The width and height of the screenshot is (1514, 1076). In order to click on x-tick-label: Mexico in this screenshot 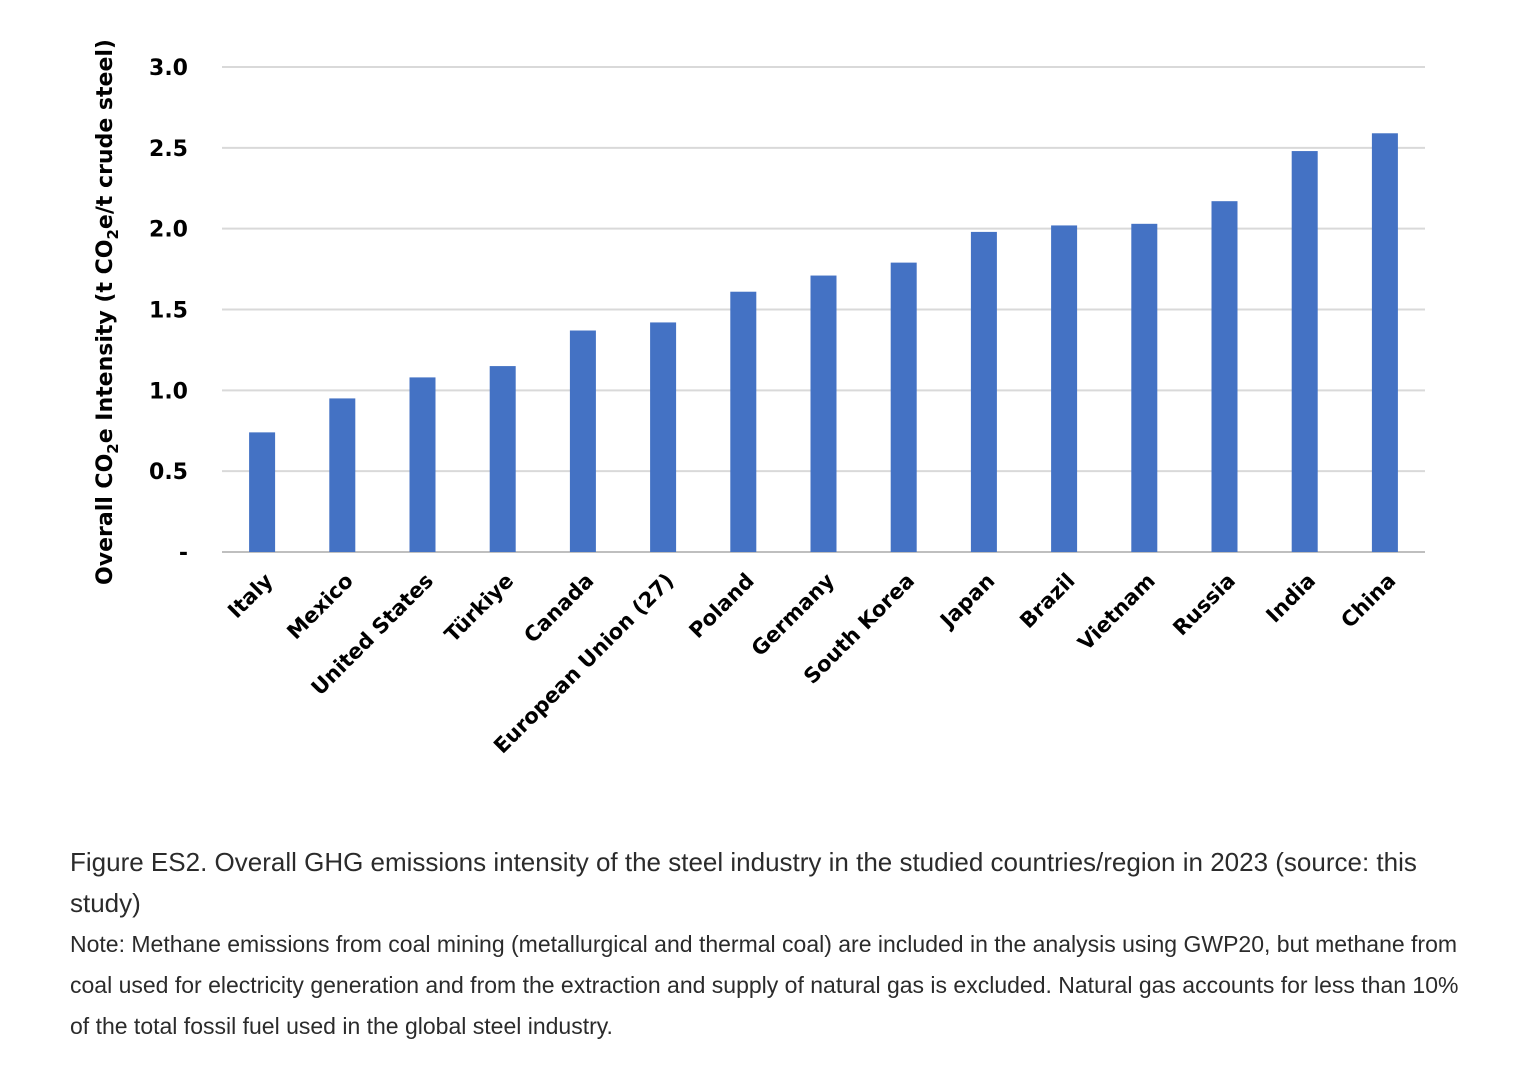, I will do `click(319, 606)`.